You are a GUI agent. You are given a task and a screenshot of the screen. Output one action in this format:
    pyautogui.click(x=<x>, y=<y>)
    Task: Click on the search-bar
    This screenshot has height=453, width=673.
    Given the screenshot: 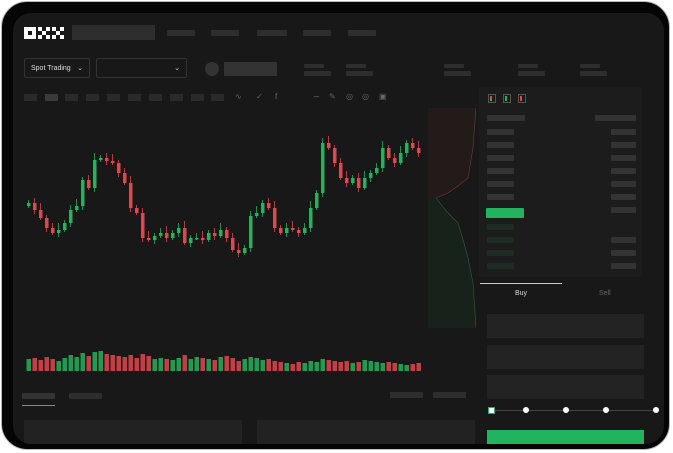 What is the action you would take?
    pyautogui.click(x=113, y=32)
    